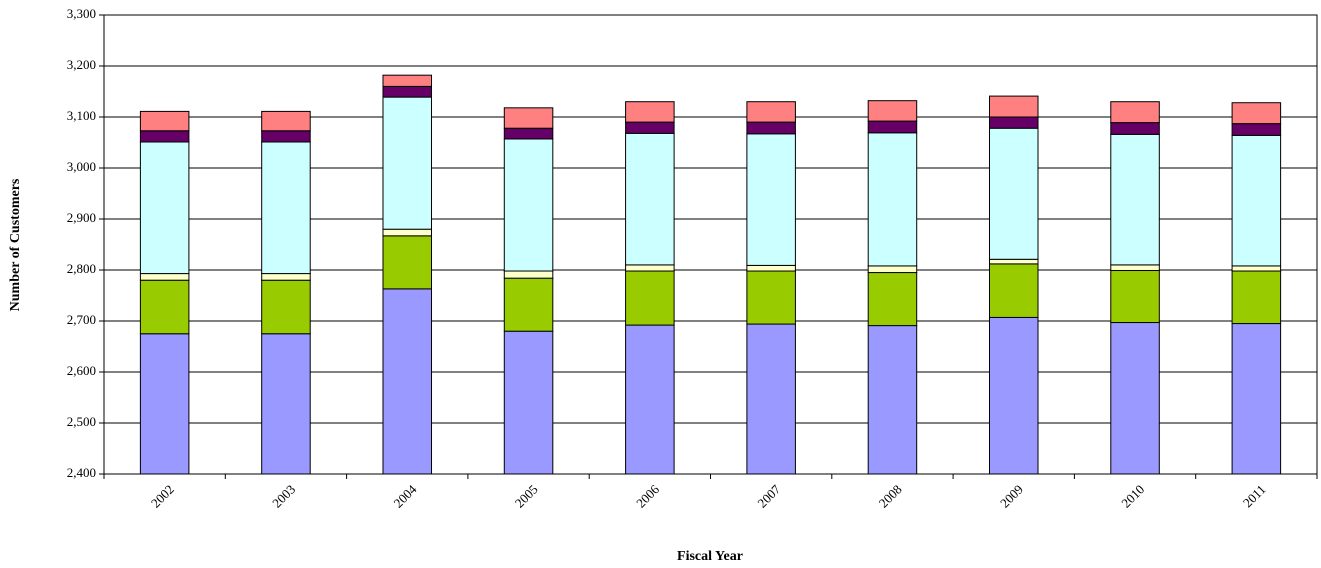 This screenshot has width=1321, height=568. I want to click on x-tick-label: 2007, so click(768, 495).